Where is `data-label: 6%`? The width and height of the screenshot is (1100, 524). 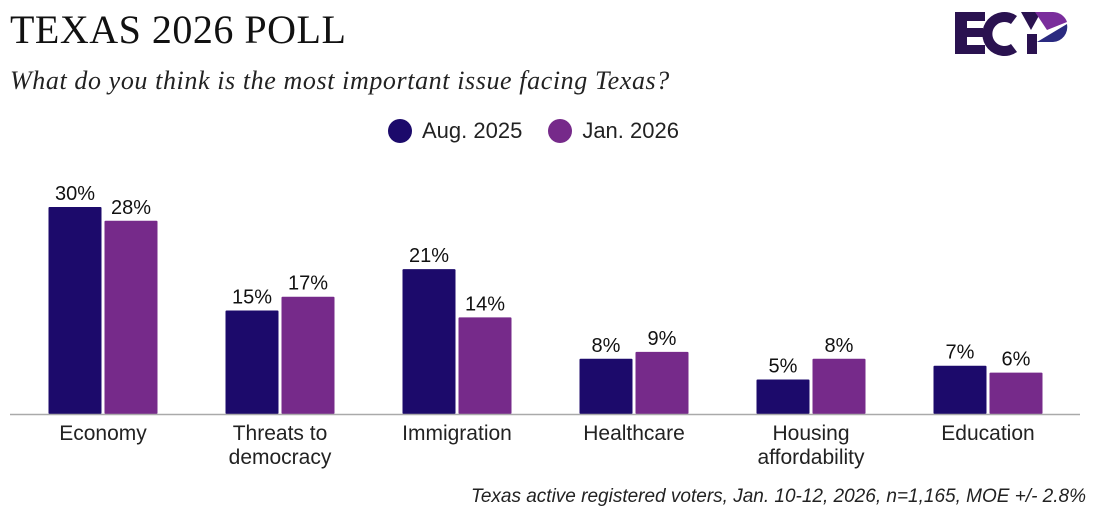 data-label: 6% is located at coordinates (1016, 360).